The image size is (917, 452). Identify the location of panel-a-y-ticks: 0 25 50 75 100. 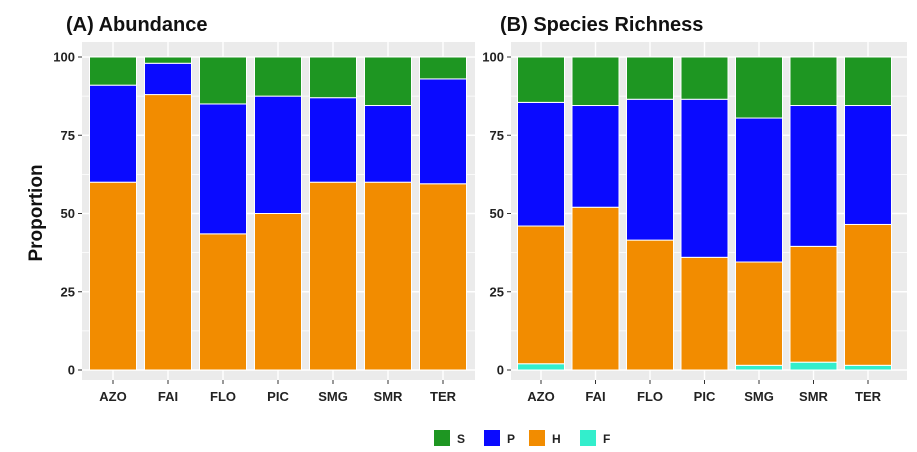
(67, 214).